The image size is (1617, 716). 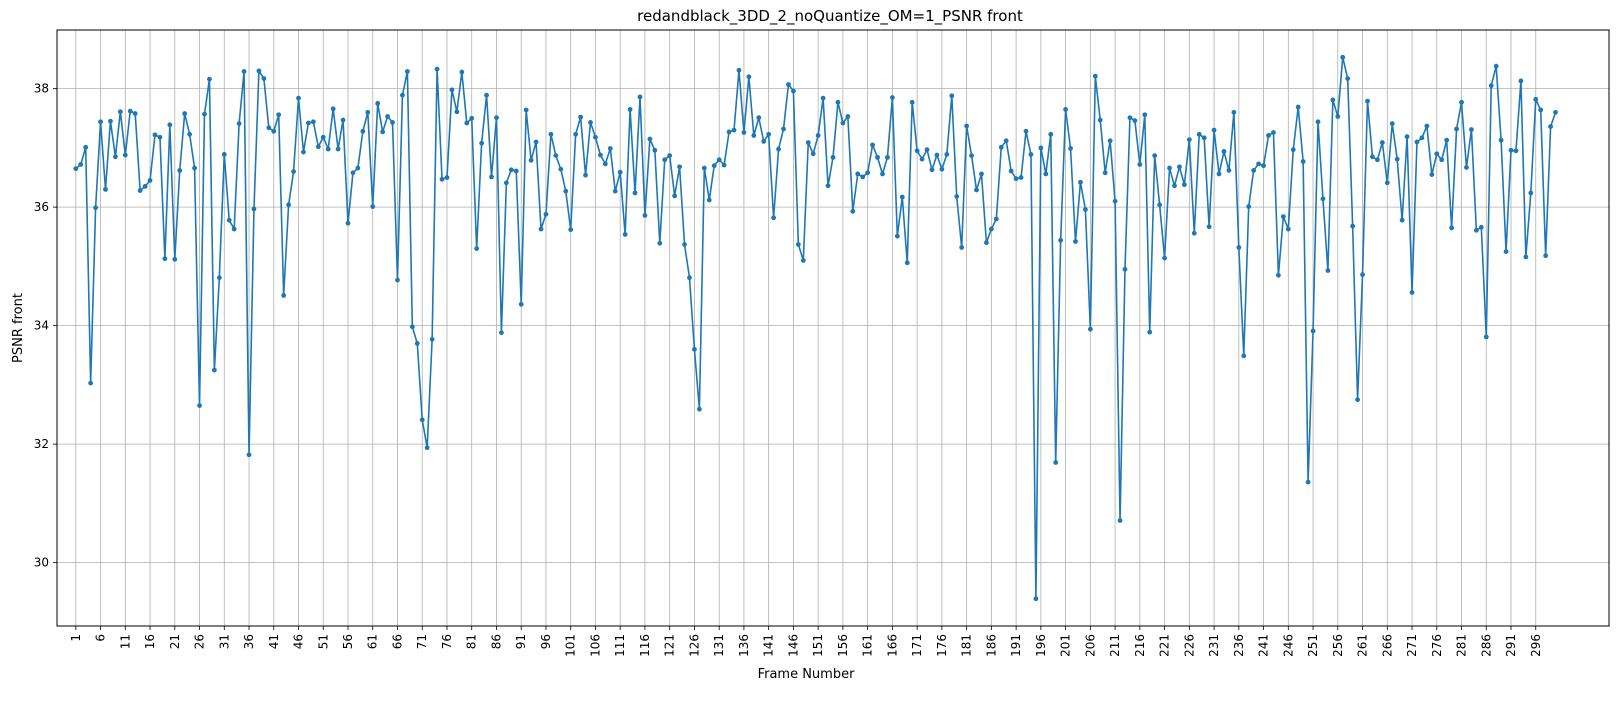 What do you see at coordinates (1288, 645) in the screenshot?
I see `x-tick-label: 246` at bounding box center [1288, 645].